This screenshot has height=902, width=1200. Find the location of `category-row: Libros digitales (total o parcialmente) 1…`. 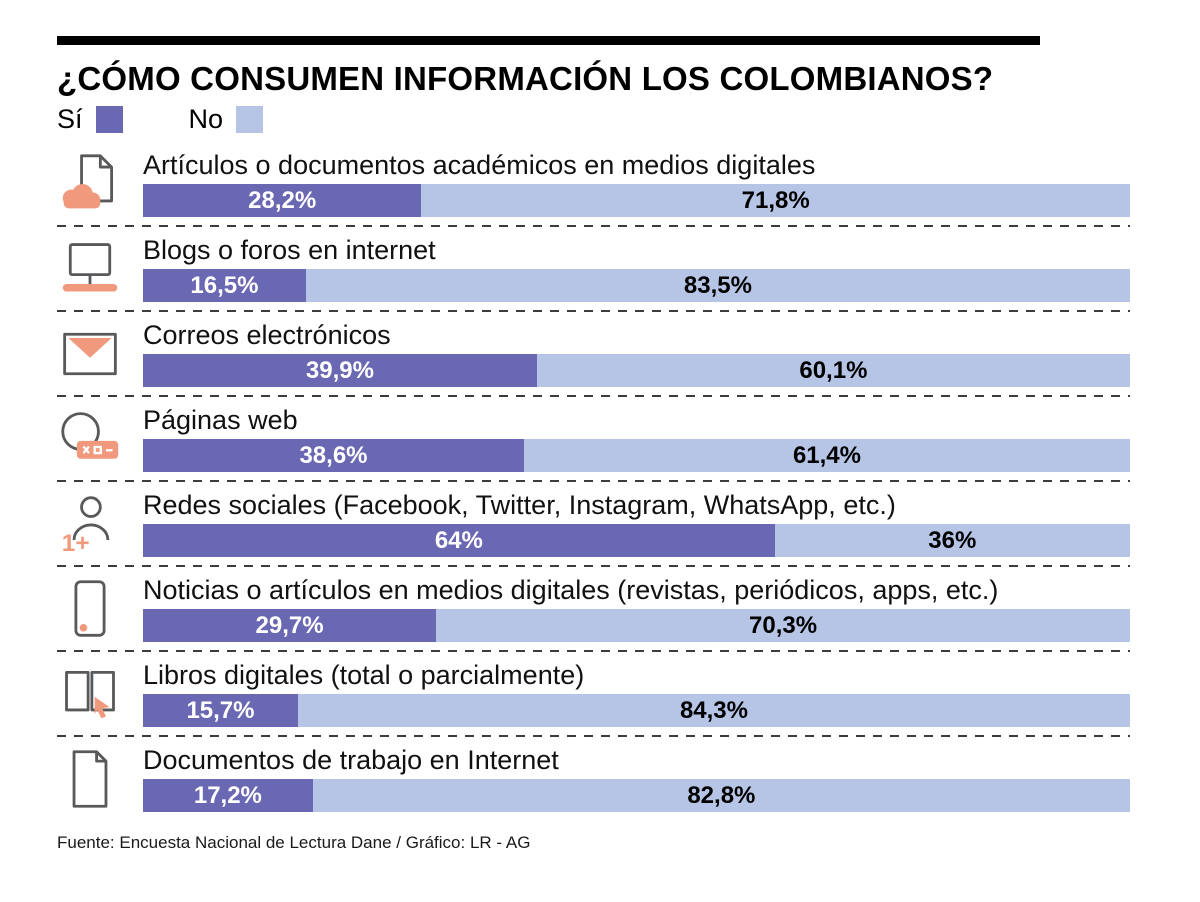

category-row: Libros digitales (total o parcialmente) 1… is located at coordinates (593, 693).